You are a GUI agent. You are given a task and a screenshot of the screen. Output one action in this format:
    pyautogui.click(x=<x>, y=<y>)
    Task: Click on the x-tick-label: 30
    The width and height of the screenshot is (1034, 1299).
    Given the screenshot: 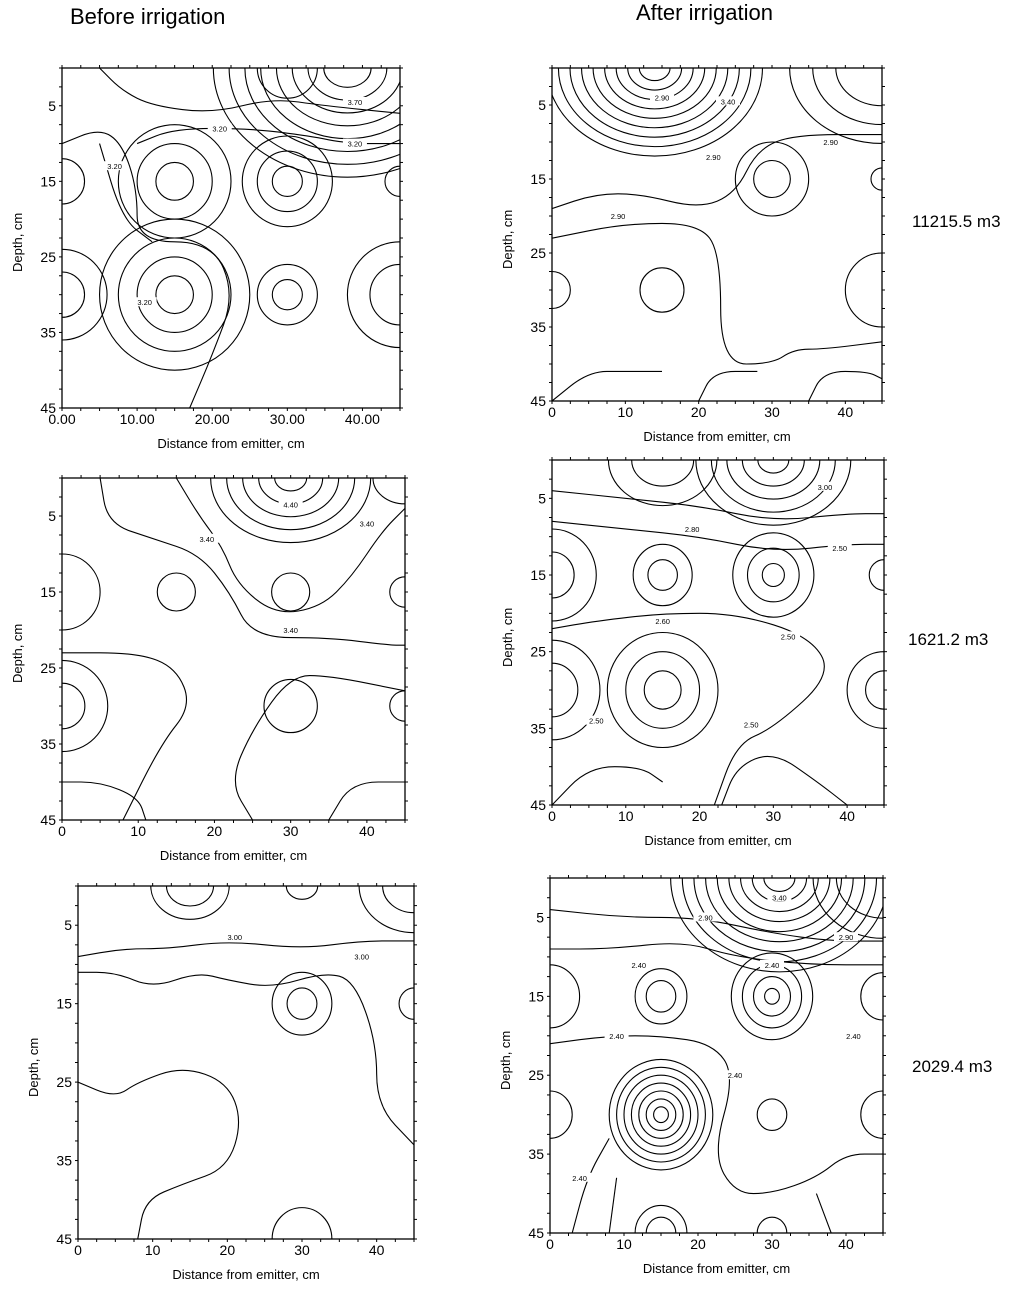 What is the action you would take?
    pyautogui.click(x=302, y=1250)
    